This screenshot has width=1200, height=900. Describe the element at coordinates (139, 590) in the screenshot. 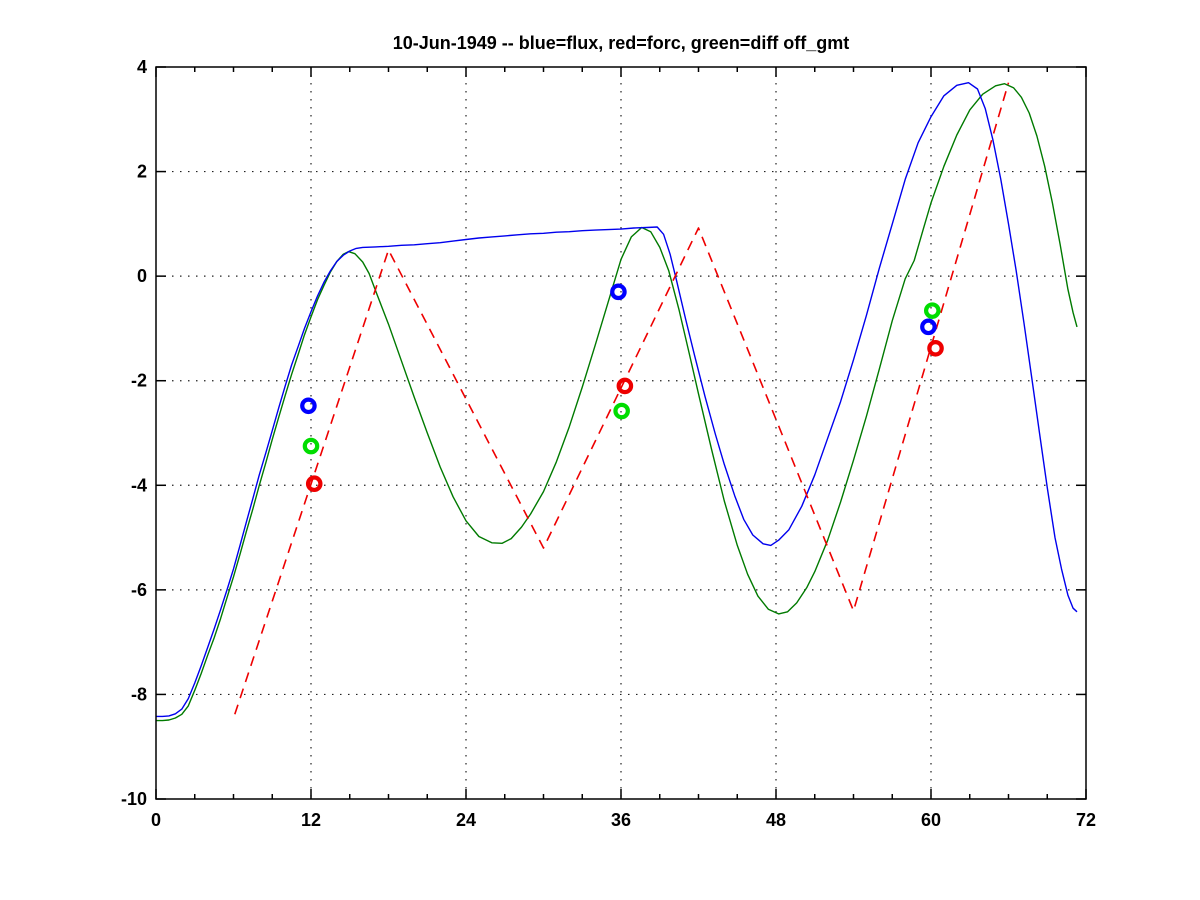

I see `y-tick-label: -6` at that location.